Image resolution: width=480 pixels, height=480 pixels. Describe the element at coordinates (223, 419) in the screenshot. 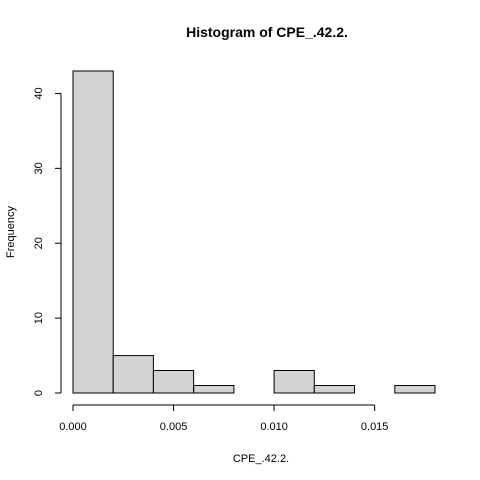

I see `x-axis: 0.000 0.005 0.010 0.015` at that location.